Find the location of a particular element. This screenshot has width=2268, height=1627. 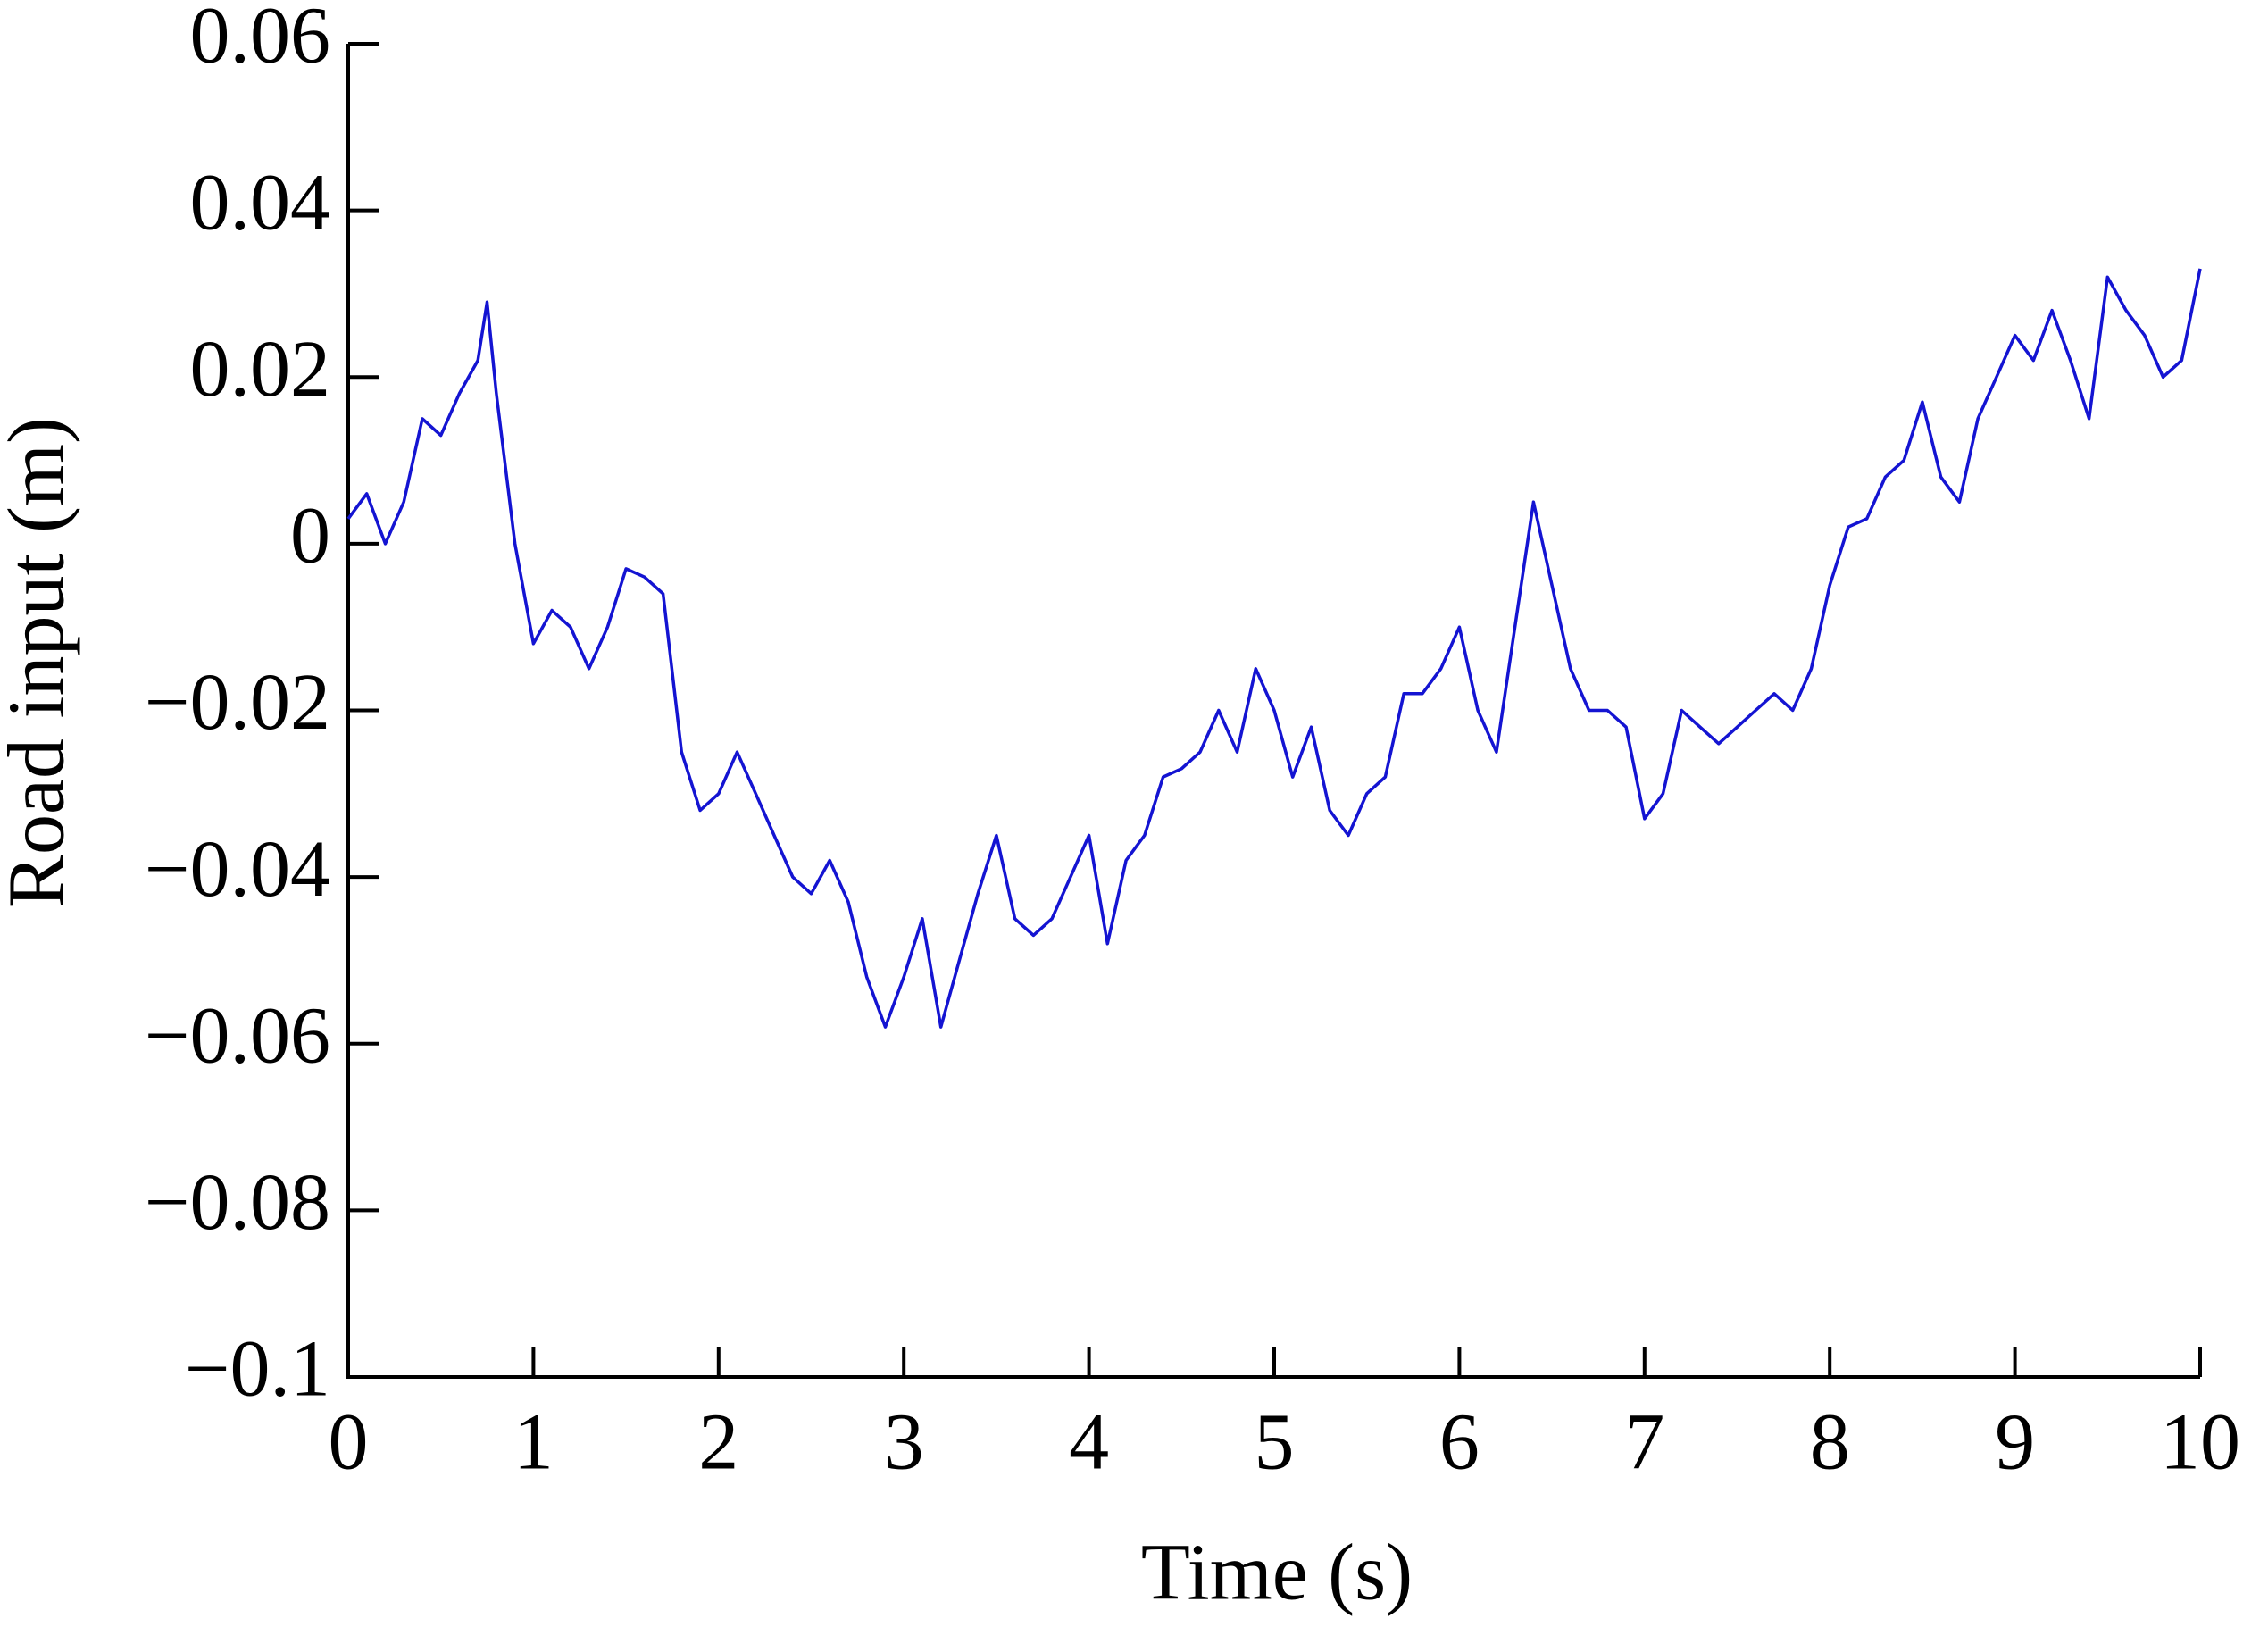

y-tick-label: 0.04 is located at coordinates (260, 202).